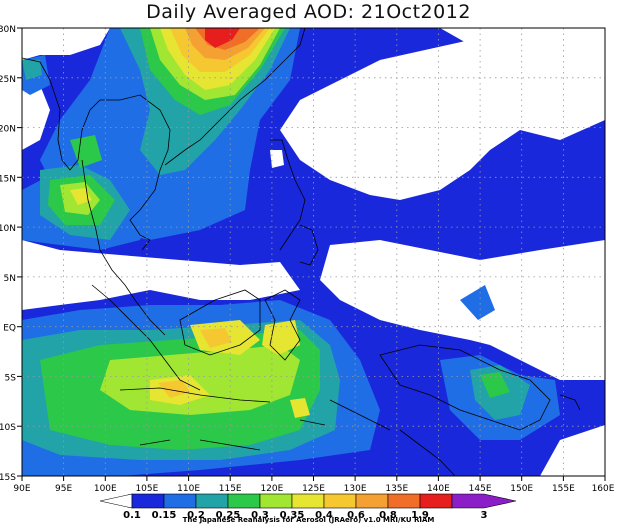 This screenshot has width=617, height=527. I want to click on lat-tick-label: 10S, so click(8, 428).